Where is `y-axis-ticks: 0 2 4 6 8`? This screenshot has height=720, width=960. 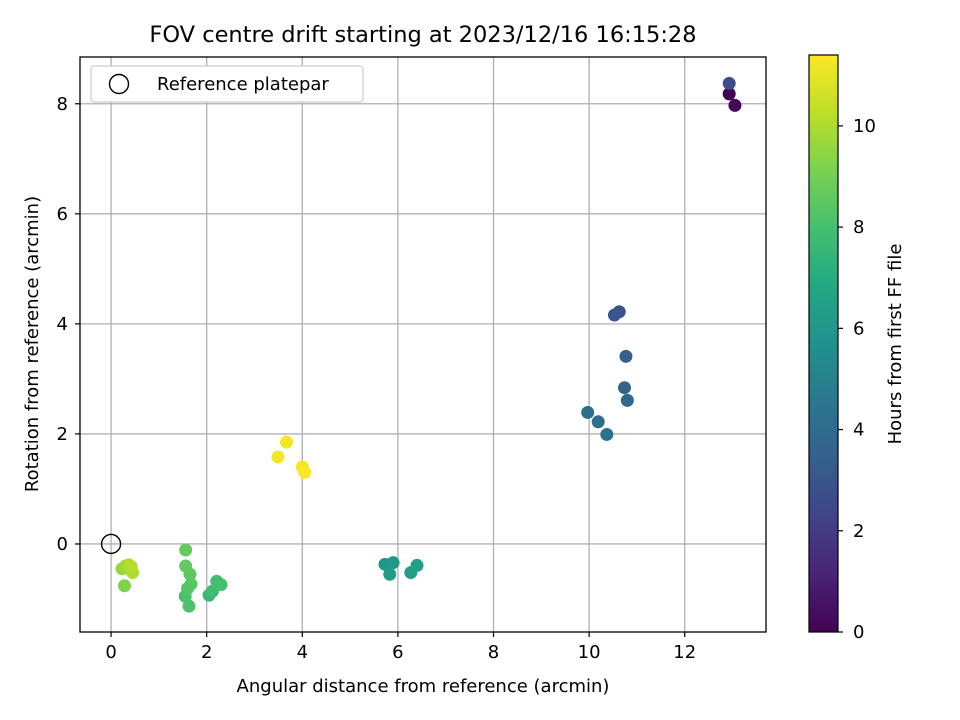
y-axis-ticks: 0 2 4 6 8 is located at coordinates (68, 324).